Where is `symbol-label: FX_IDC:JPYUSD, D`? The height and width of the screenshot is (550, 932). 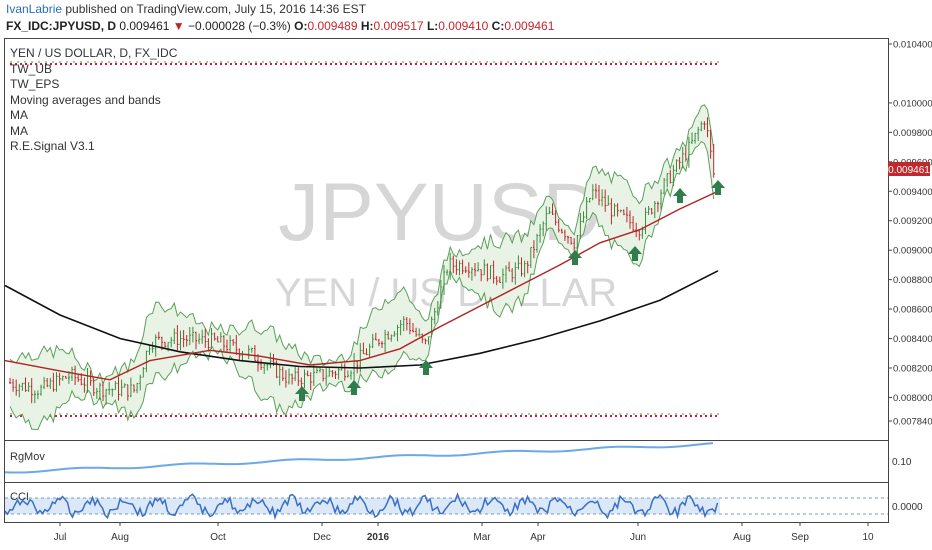
symbol-label: FX_IDC:JPYUSD, D is located at coordinates (61, 26).